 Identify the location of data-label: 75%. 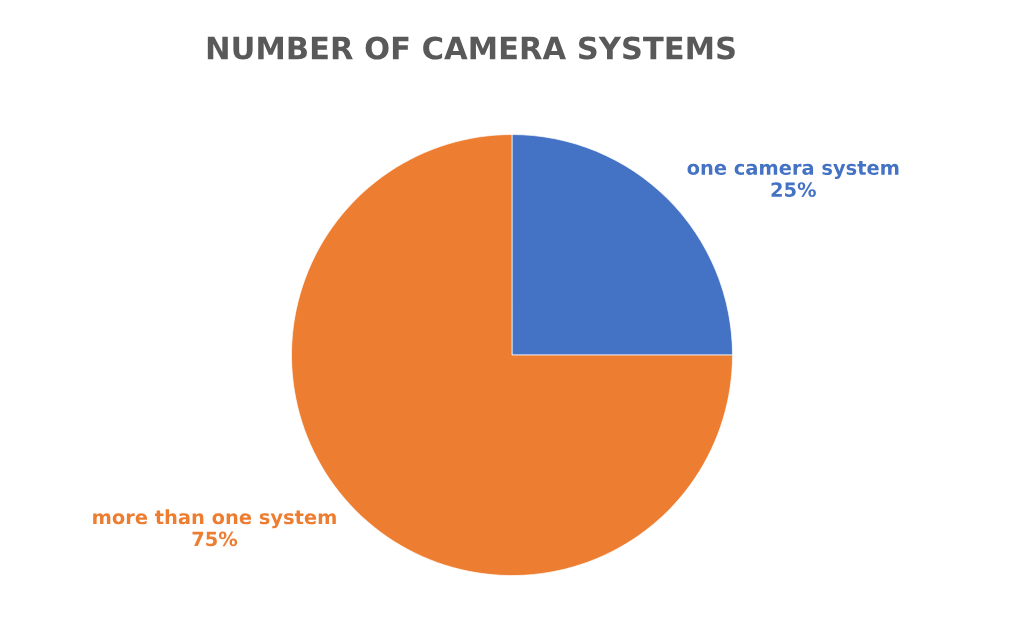
(215, 539).